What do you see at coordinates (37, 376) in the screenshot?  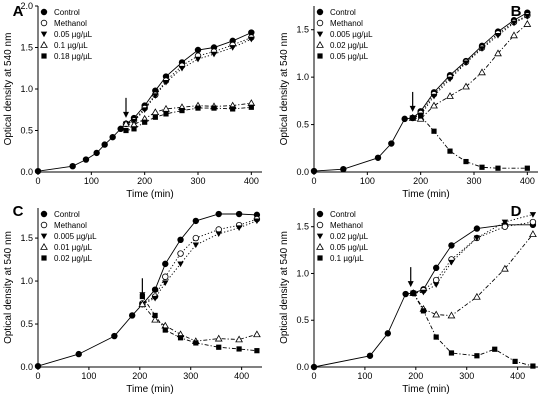 I see `x-tick-label: 0` at bounding box center [37, 376].